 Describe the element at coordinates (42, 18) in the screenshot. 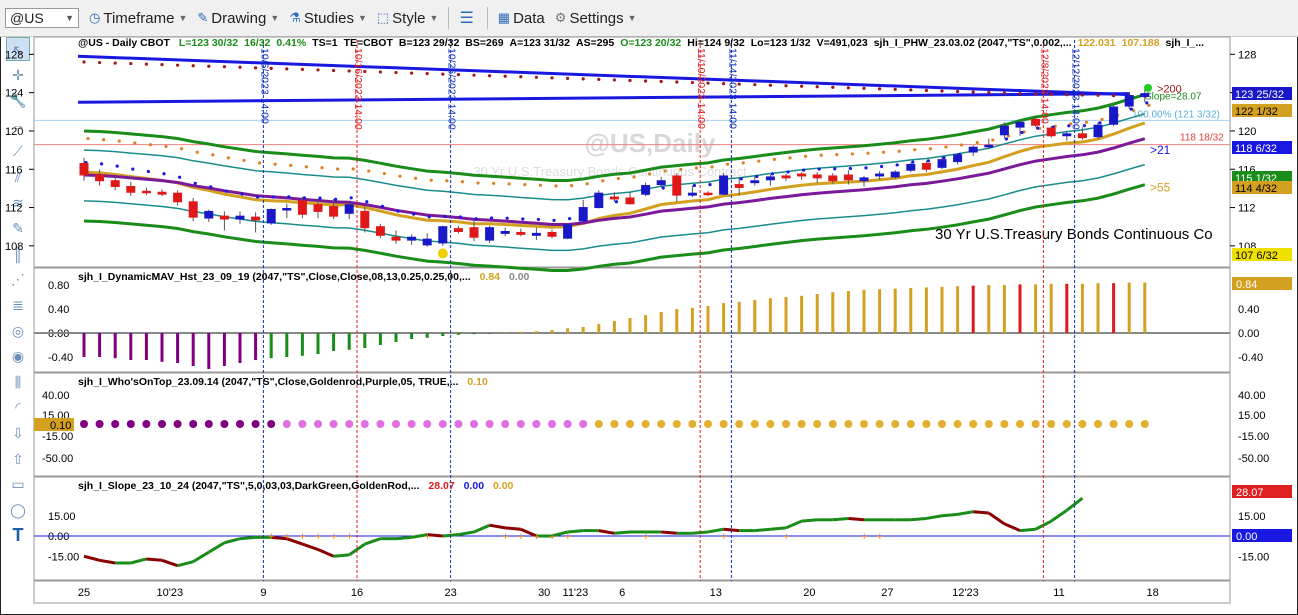

I see `symbol-input: @US ▼` at that location.